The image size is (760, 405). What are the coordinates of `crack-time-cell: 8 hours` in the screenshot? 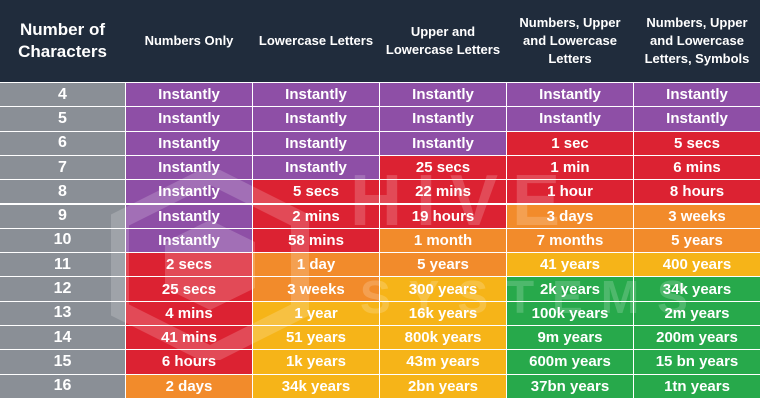 It's located at (697, 192).